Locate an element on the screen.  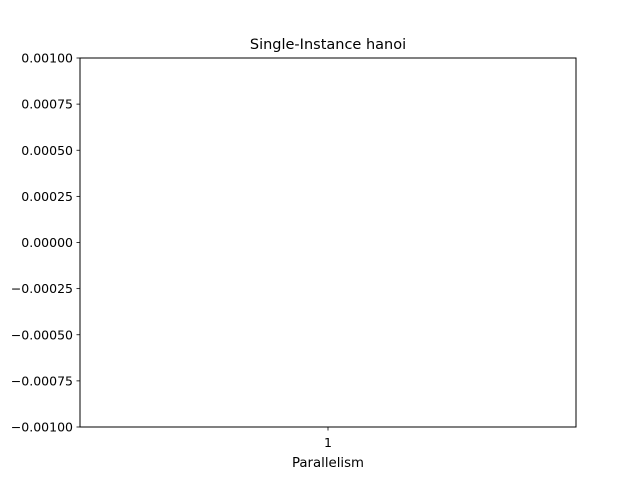
y-tick-label: −0.00025 is located at coordinates (42, 288).